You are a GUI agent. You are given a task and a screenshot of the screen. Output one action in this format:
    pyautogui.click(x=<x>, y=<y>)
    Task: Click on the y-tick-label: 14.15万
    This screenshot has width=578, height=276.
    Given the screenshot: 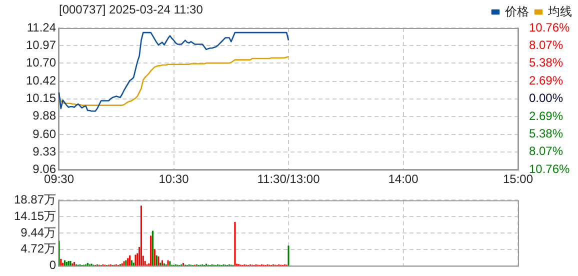 What is the action you would take?
    pyautogui.click(x=35, y=215)
    